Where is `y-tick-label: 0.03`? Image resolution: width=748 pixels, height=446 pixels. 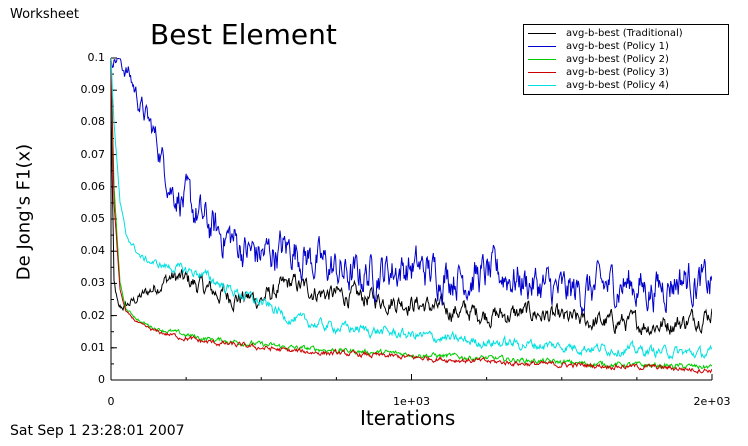 y-tick-label: 0.03 is located at coordinates (93, 283).